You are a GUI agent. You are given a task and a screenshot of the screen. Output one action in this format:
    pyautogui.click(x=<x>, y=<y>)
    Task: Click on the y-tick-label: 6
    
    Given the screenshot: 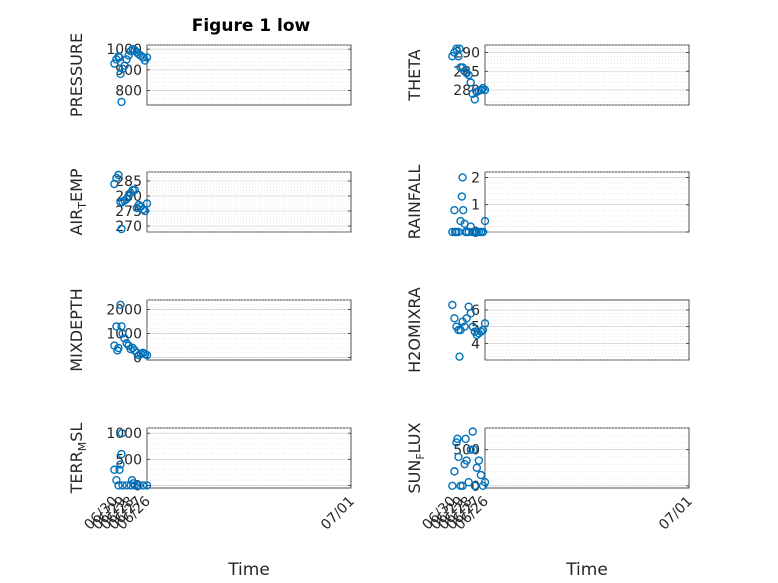 What is the action you would take?
    pyautogui.click(x=475, y=311)
    